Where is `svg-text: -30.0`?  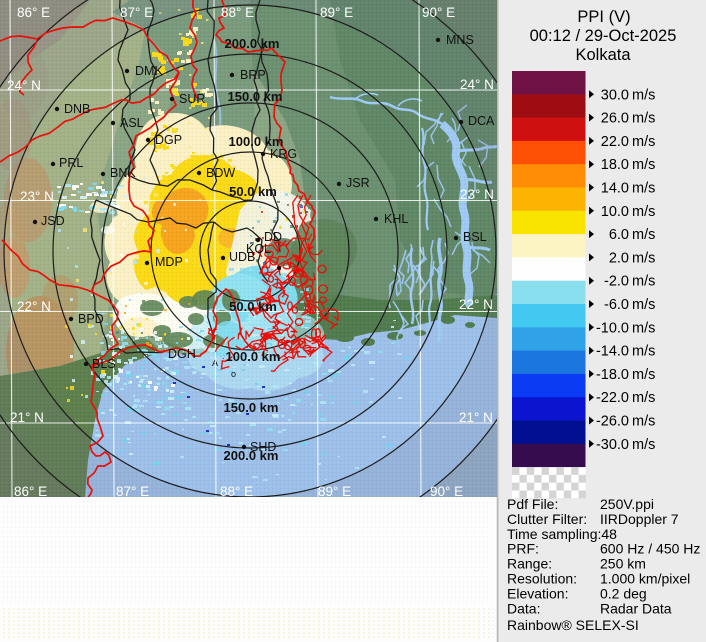
svg-text: -30.0 is located at coordinates (612, 445).